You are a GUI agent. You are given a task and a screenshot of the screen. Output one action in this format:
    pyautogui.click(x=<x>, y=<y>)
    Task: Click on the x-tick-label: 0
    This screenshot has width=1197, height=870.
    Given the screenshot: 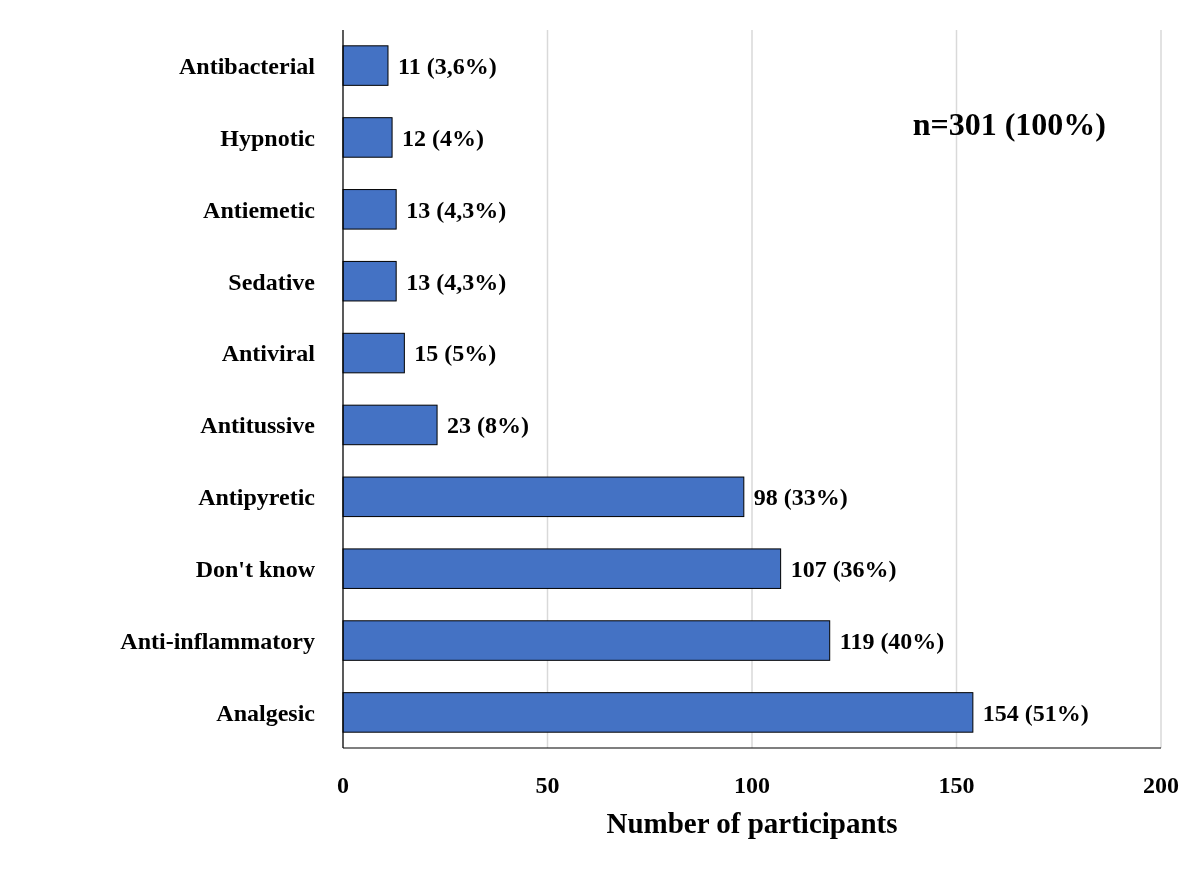 What is the action you would take?
    pyautogui.click(x=343, y=785)
    